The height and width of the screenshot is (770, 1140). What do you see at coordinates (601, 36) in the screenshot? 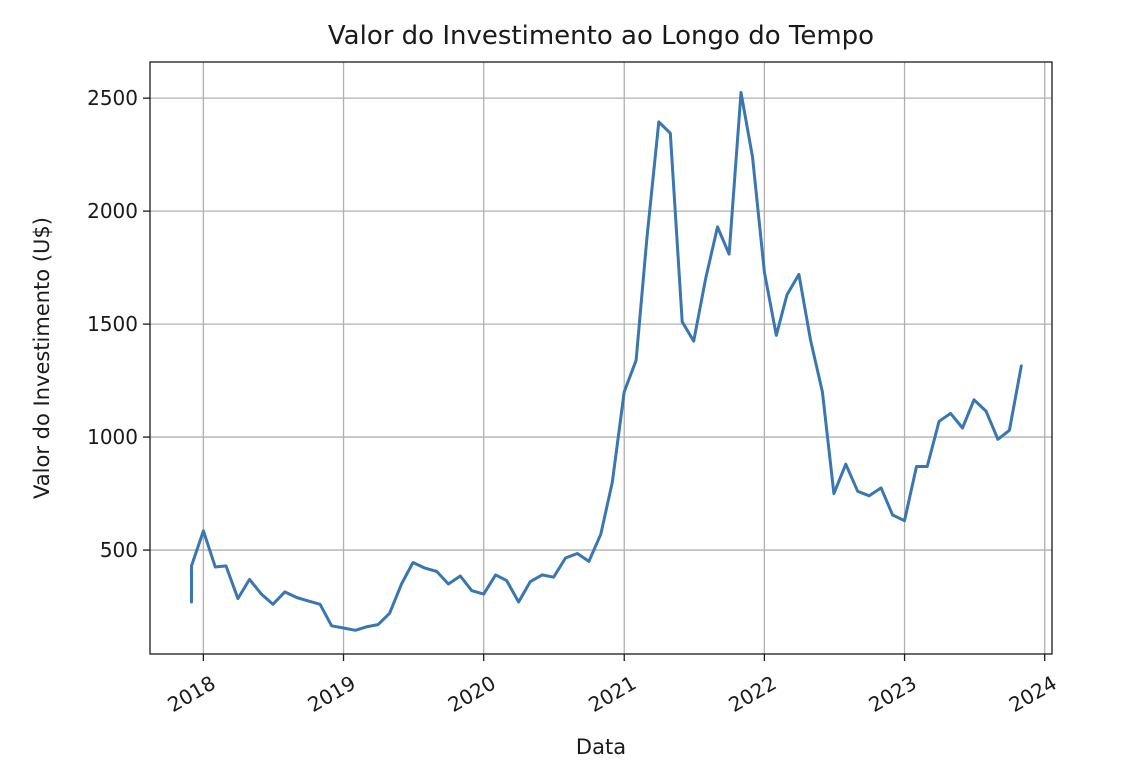
I see `chart-title: Valor do Investimento ao Longo do Tempo` at bounding box center [601, 36].